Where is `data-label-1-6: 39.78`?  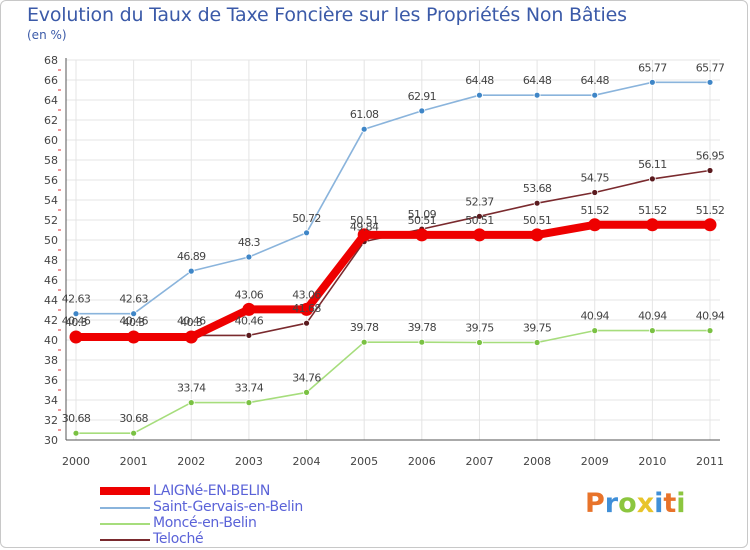
data-label-1-6: 39.78 is located at coordinates (422, 327).